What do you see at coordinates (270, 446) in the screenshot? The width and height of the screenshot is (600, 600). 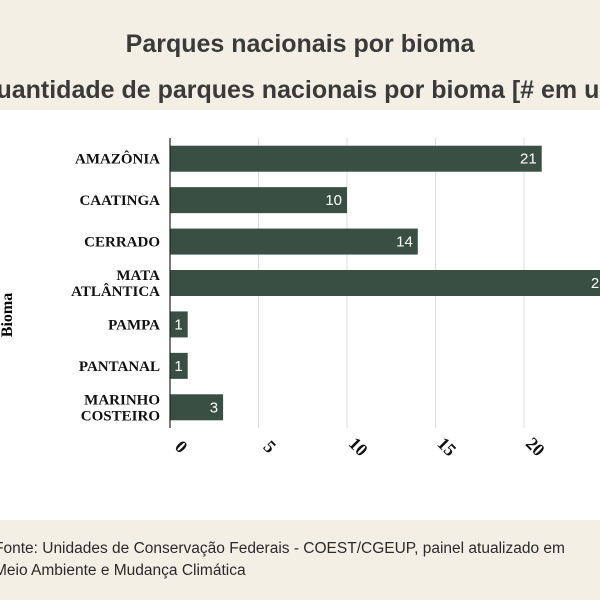 I see `x-tick-label: 5` at bounding box center [270, 446].